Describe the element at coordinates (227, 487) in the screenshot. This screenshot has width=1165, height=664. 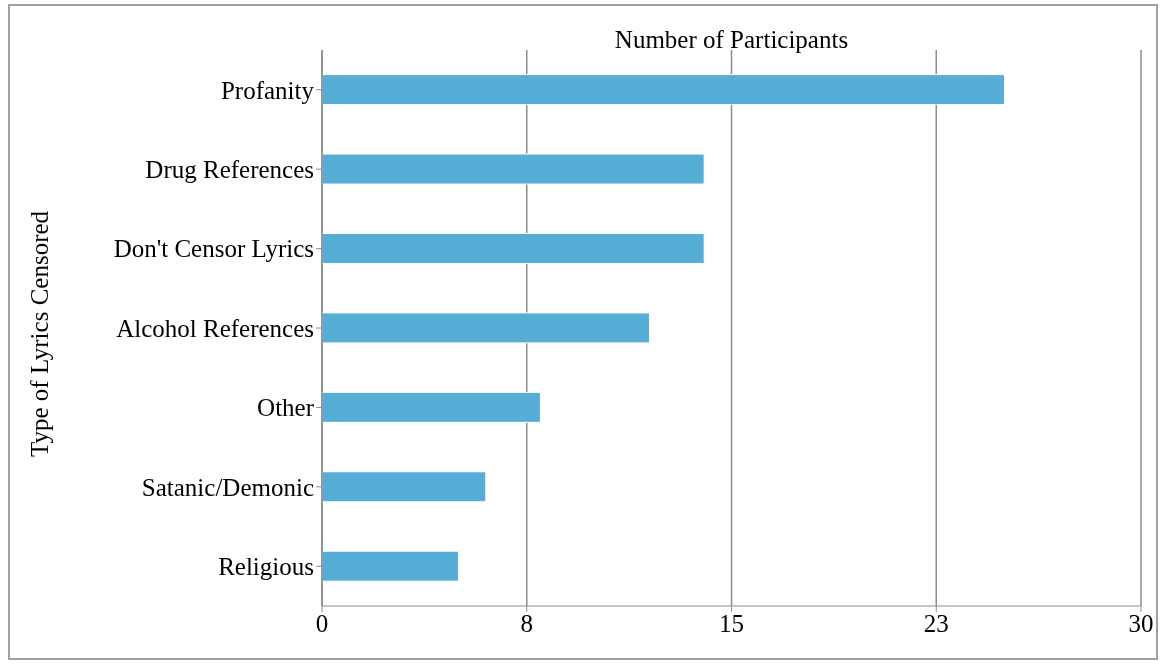
I see `y-tick-label: Satanic/Demonic` at that location.